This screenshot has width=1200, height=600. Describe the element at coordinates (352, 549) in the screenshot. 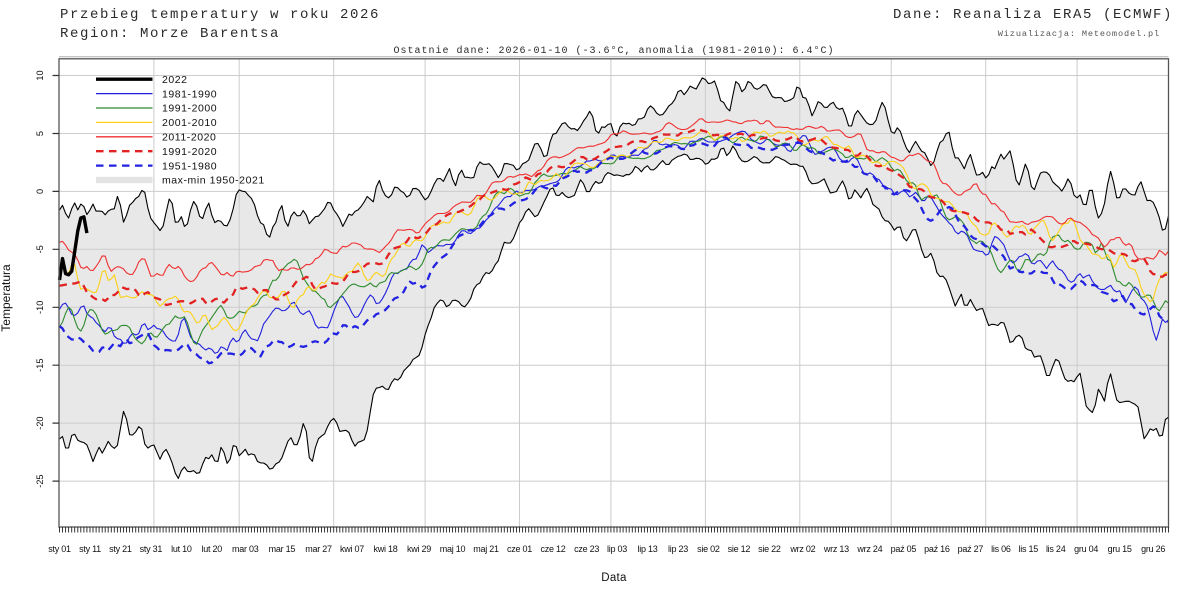

I see `svg-text: kwi 07` at that location.